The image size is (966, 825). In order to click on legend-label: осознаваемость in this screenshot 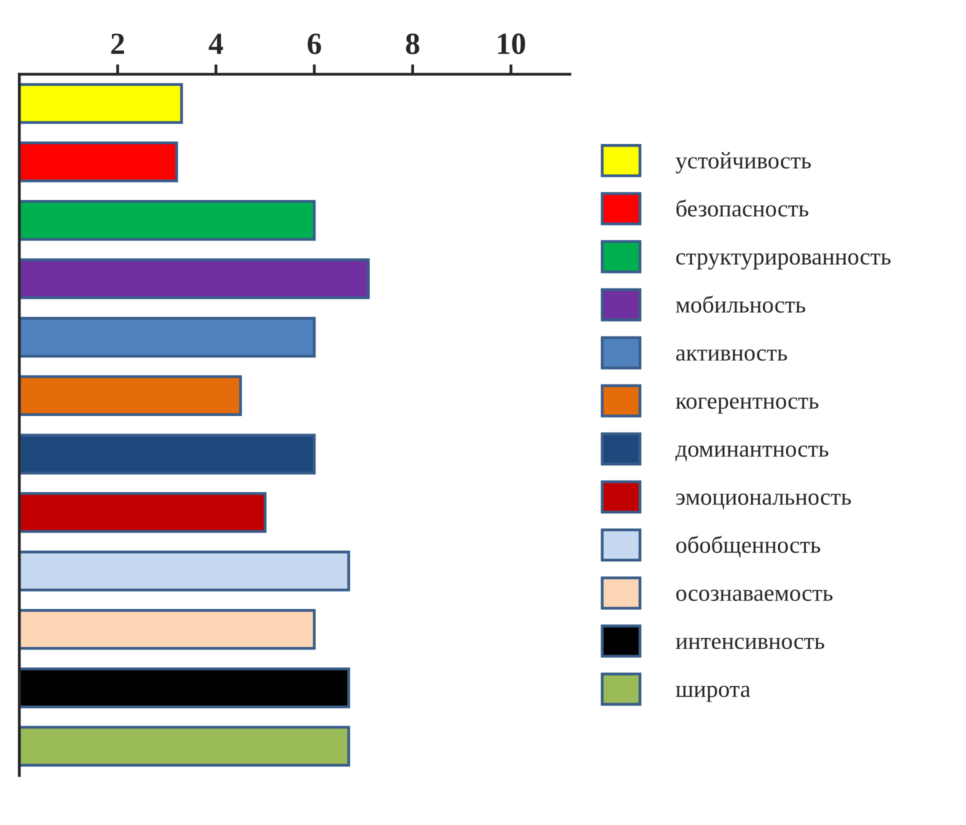, I will do `click(754, 596)`.